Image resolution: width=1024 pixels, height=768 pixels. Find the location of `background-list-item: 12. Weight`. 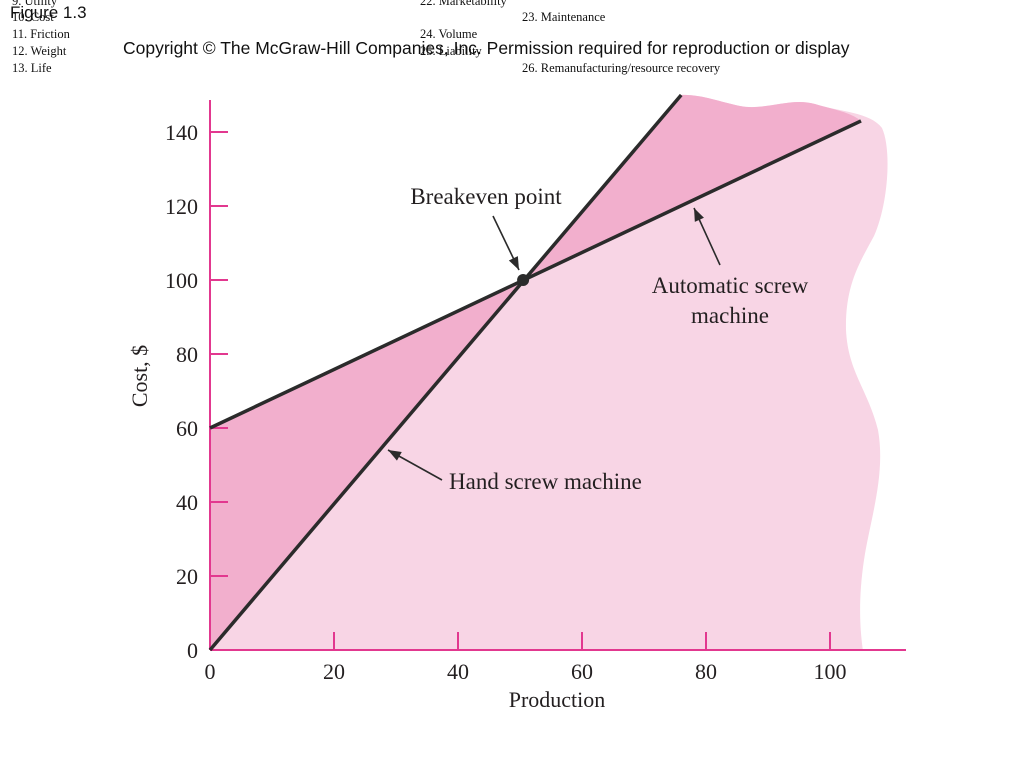

background-list-item: 12. Weight is located at coordinates (39, 51).